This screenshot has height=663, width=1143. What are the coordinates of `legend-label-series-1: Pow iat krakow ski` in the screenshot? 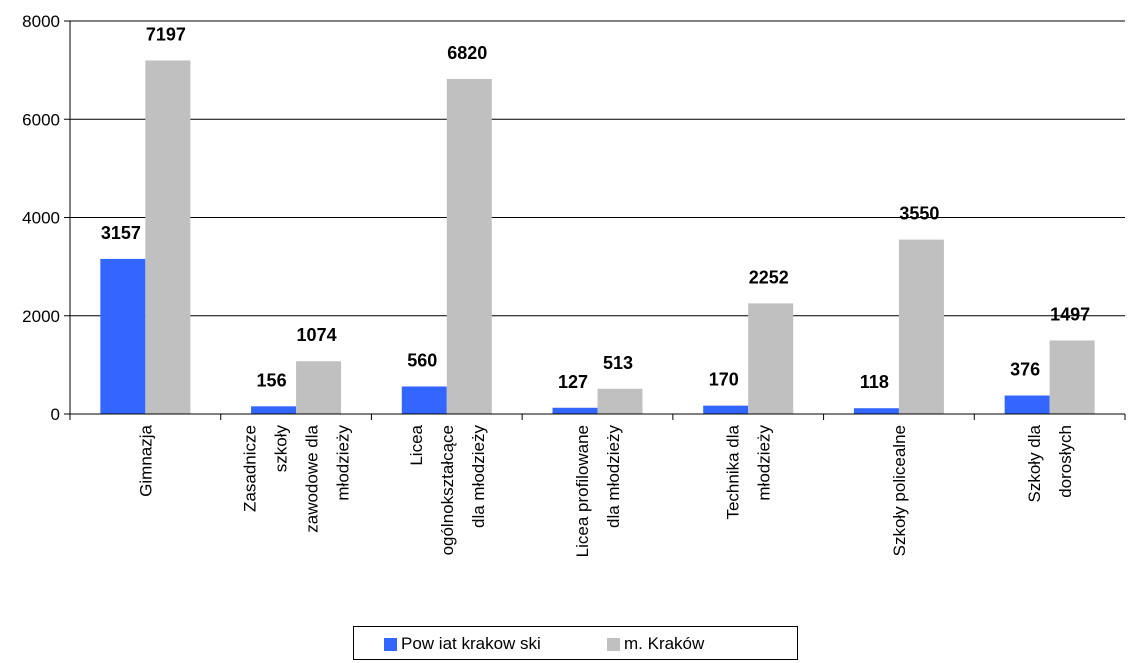 It's located at (471, 643).